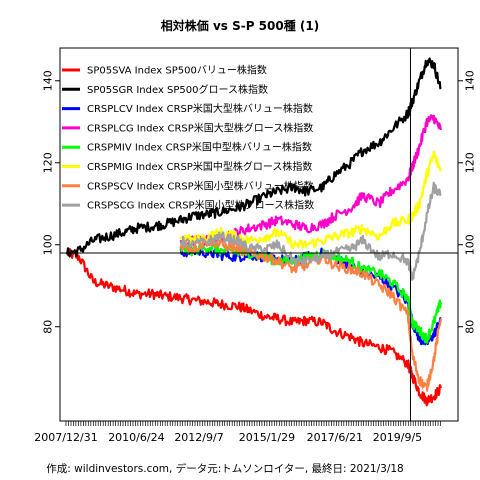 Image resolution: width=480 pixels, height=480 pixels. I want to click on legend-label-7: CRSPSCV Index CRSP米国小型株バリュー株指数, so click(200, 185).